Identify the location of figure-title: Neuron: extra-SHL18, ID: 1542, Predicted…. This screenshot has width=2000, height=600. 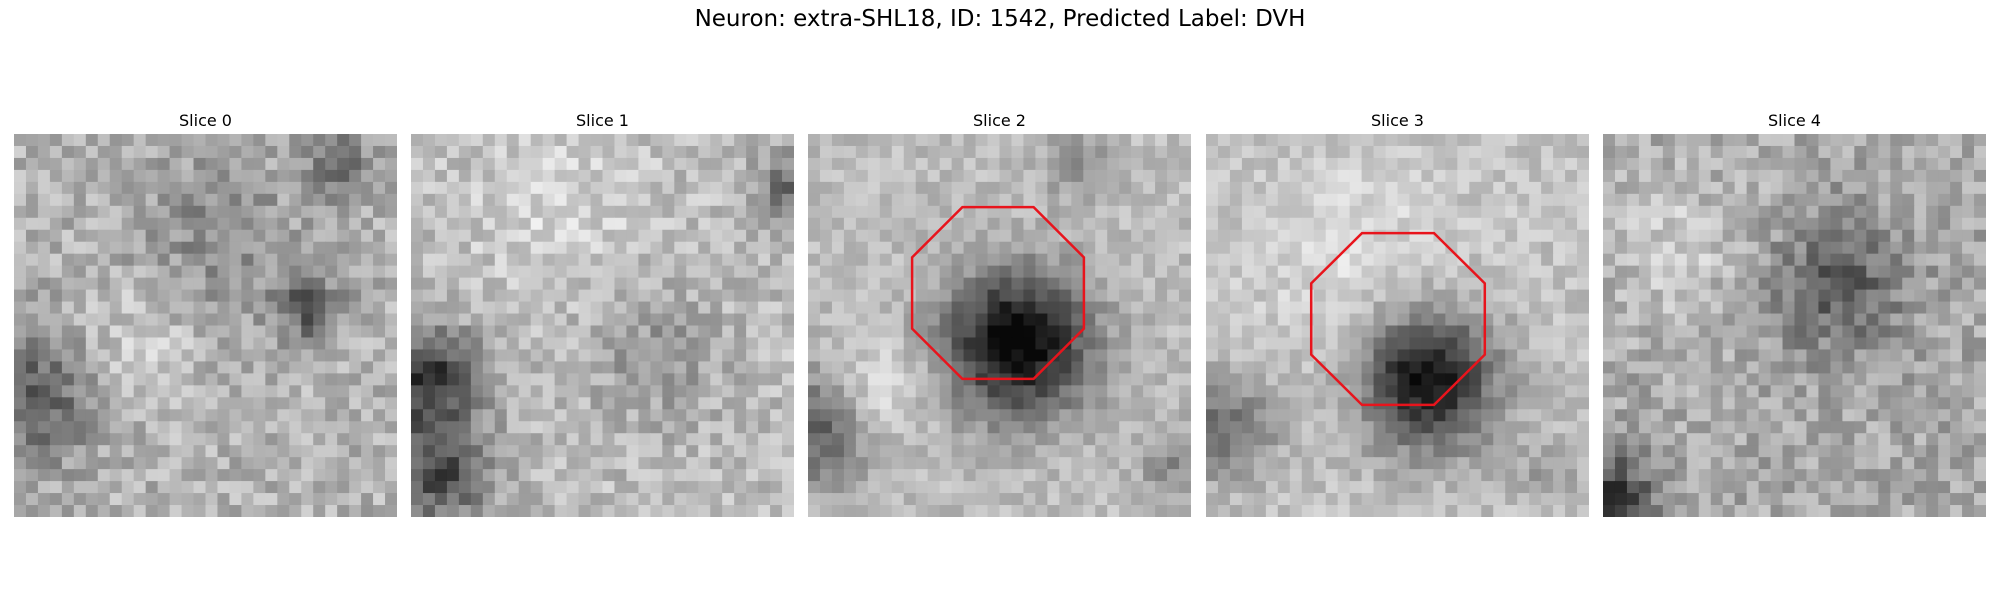
(1000, 19).